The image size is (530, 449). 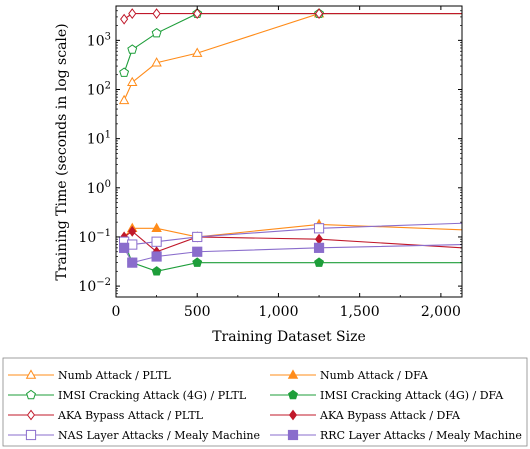 I want to click on legend-item: IMSI Cracking Attack (4G) / DFA, so click(x=387, y=395).